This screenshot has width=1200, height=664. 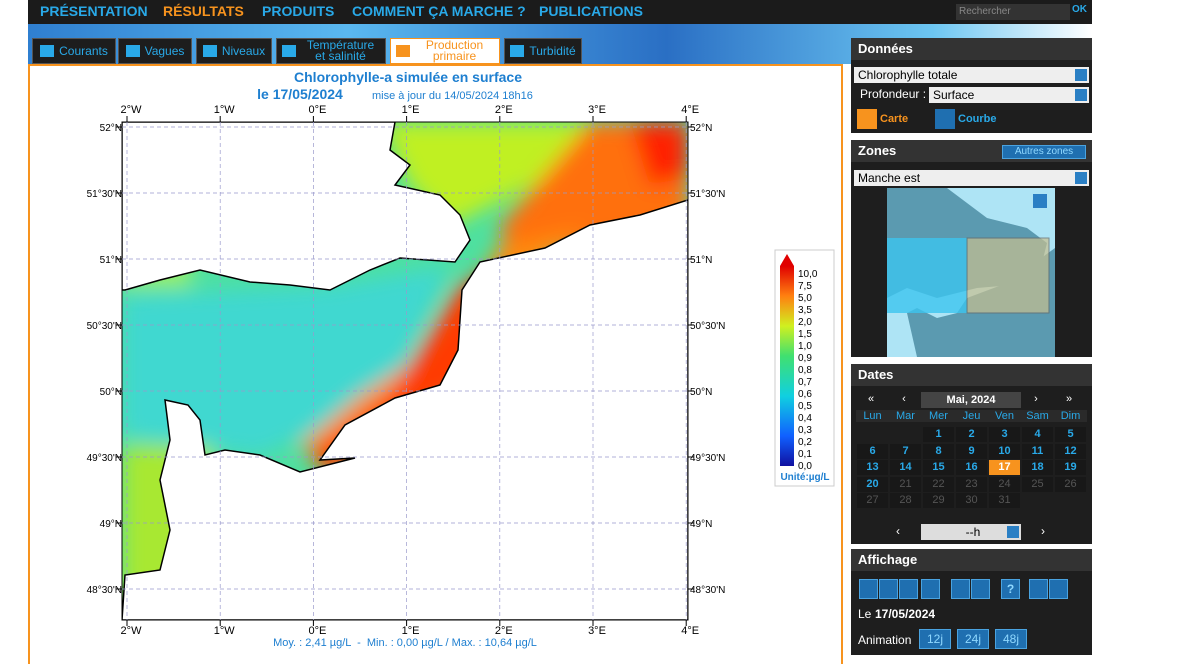 I want to click on day: 21, so click(x=905, y=484).